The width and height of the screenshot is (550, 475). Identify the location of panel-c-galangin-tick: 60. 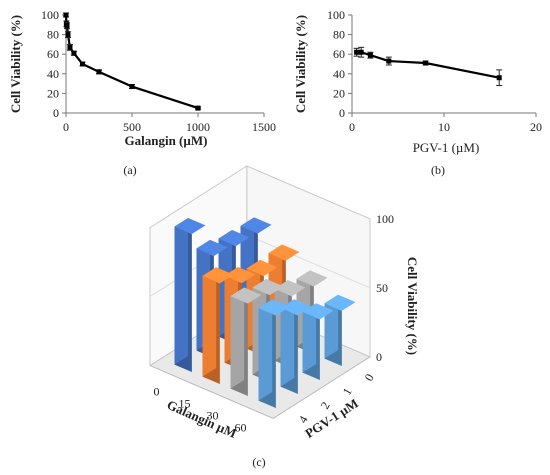
(241, 428).